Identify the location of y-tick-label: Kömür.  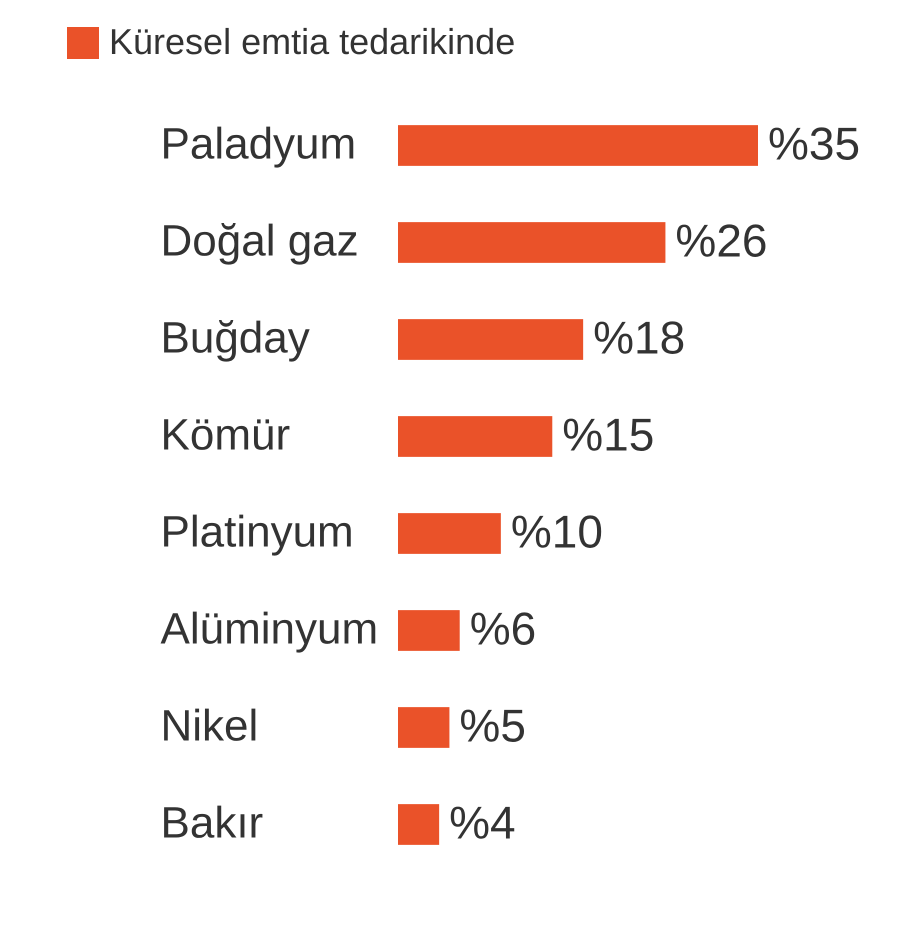
(225, 435).